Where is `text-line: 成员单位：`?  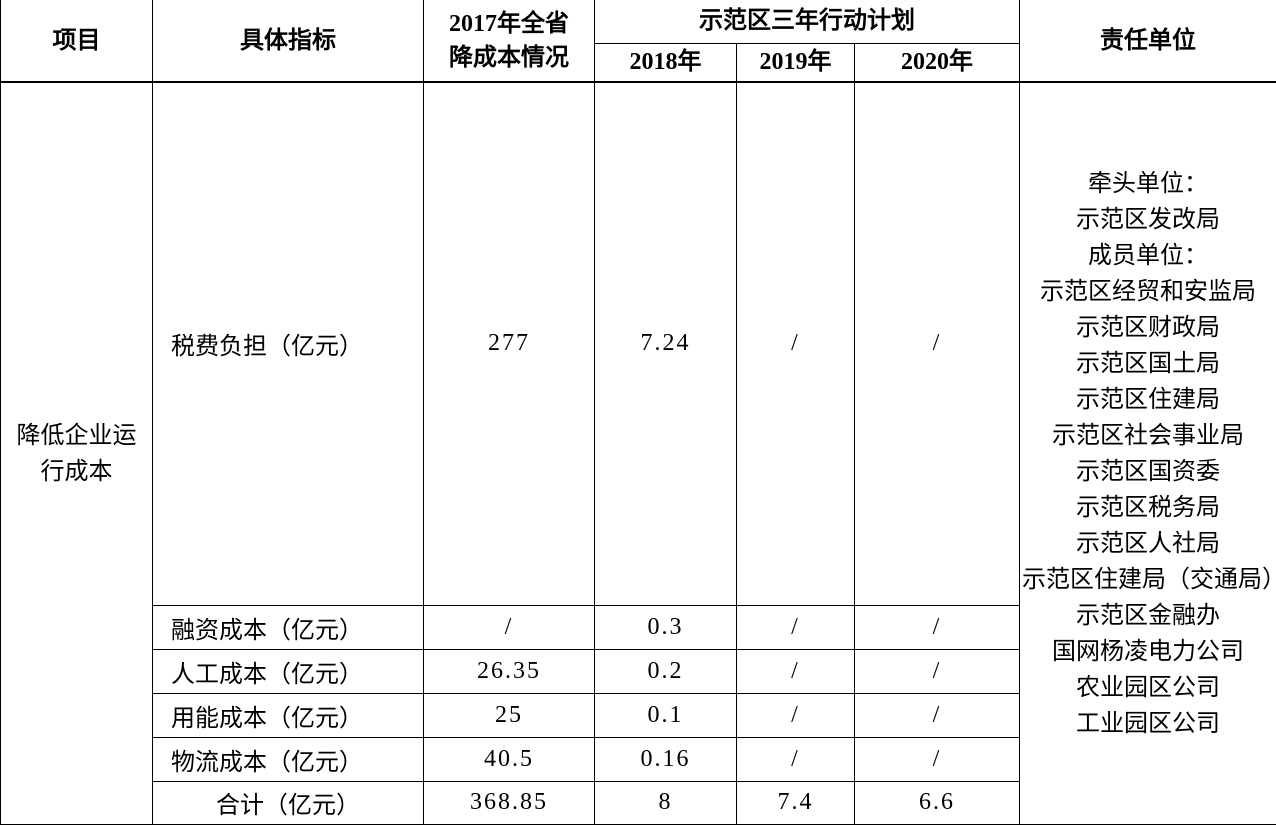 text-line: 成员单位： is located at coordinates (1148, 255).